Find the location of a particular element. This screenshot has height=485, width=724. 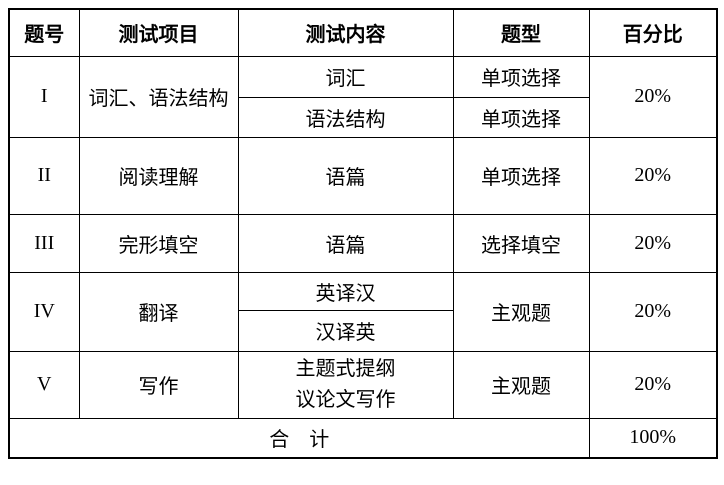

cell-content-III: 语篇 is located at coordinates (345, 243).